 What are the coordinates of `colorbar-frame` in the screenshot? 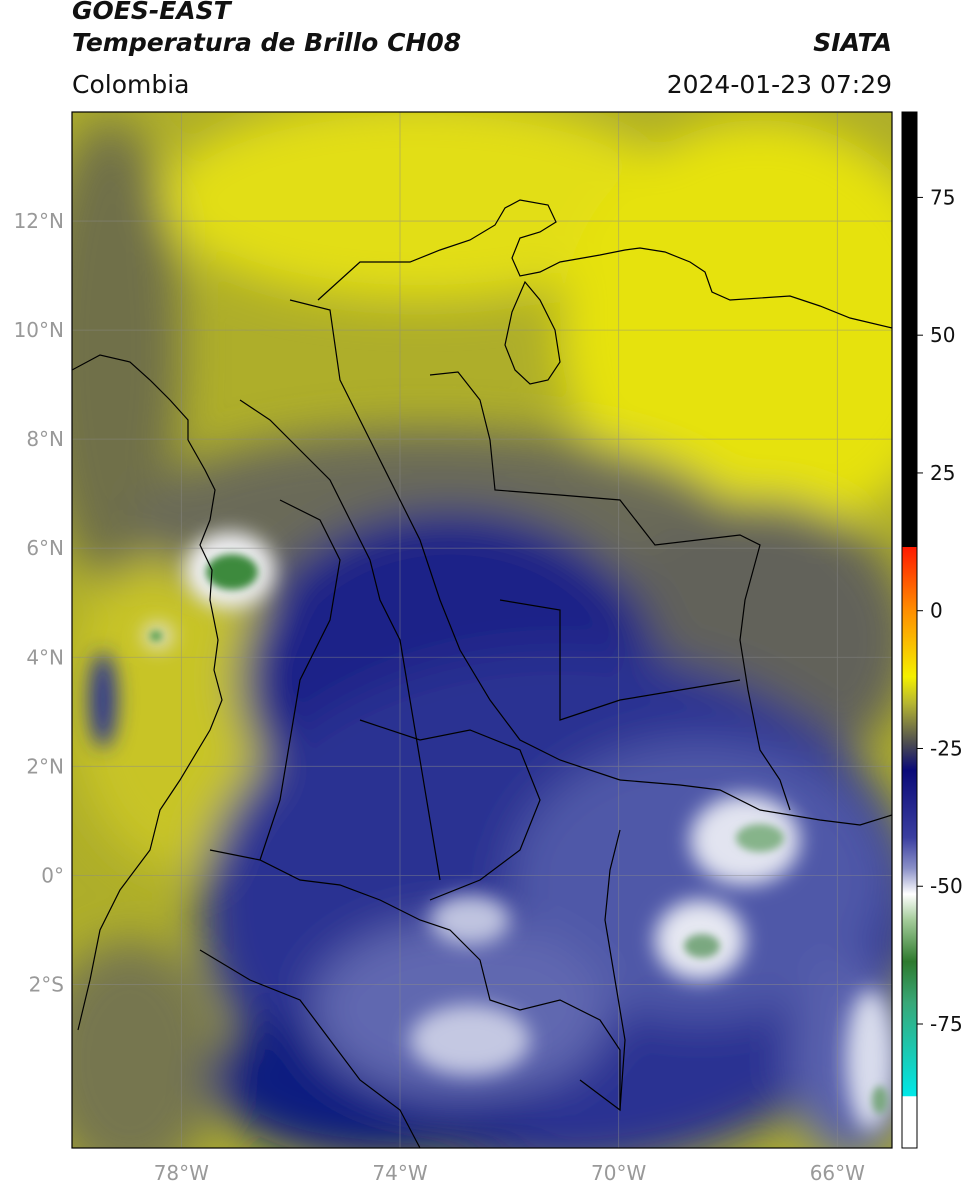 It's located at (909, 630).